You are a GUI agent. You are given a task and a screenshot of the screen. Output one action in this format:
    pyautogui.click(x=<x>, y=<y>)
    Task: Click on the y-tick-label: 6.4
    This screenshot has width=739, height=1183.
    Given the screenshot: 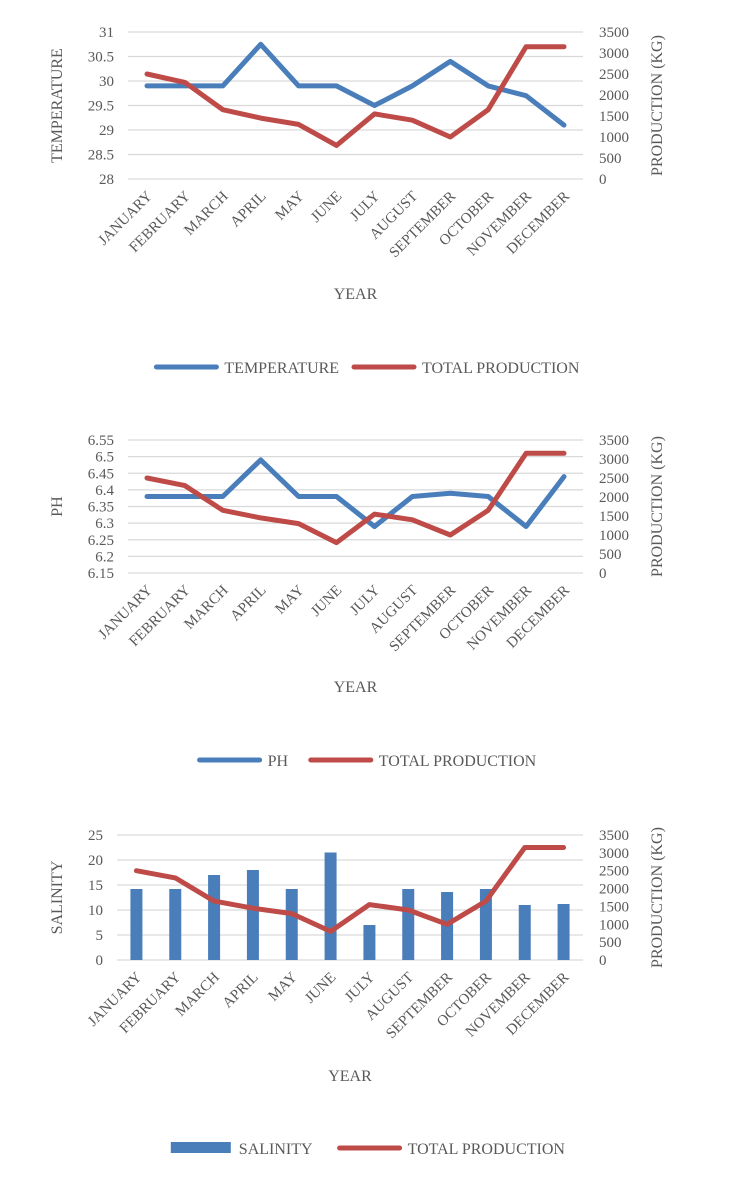 What is the action you would take?
    pyautogui.click(x=104, y=491)
    